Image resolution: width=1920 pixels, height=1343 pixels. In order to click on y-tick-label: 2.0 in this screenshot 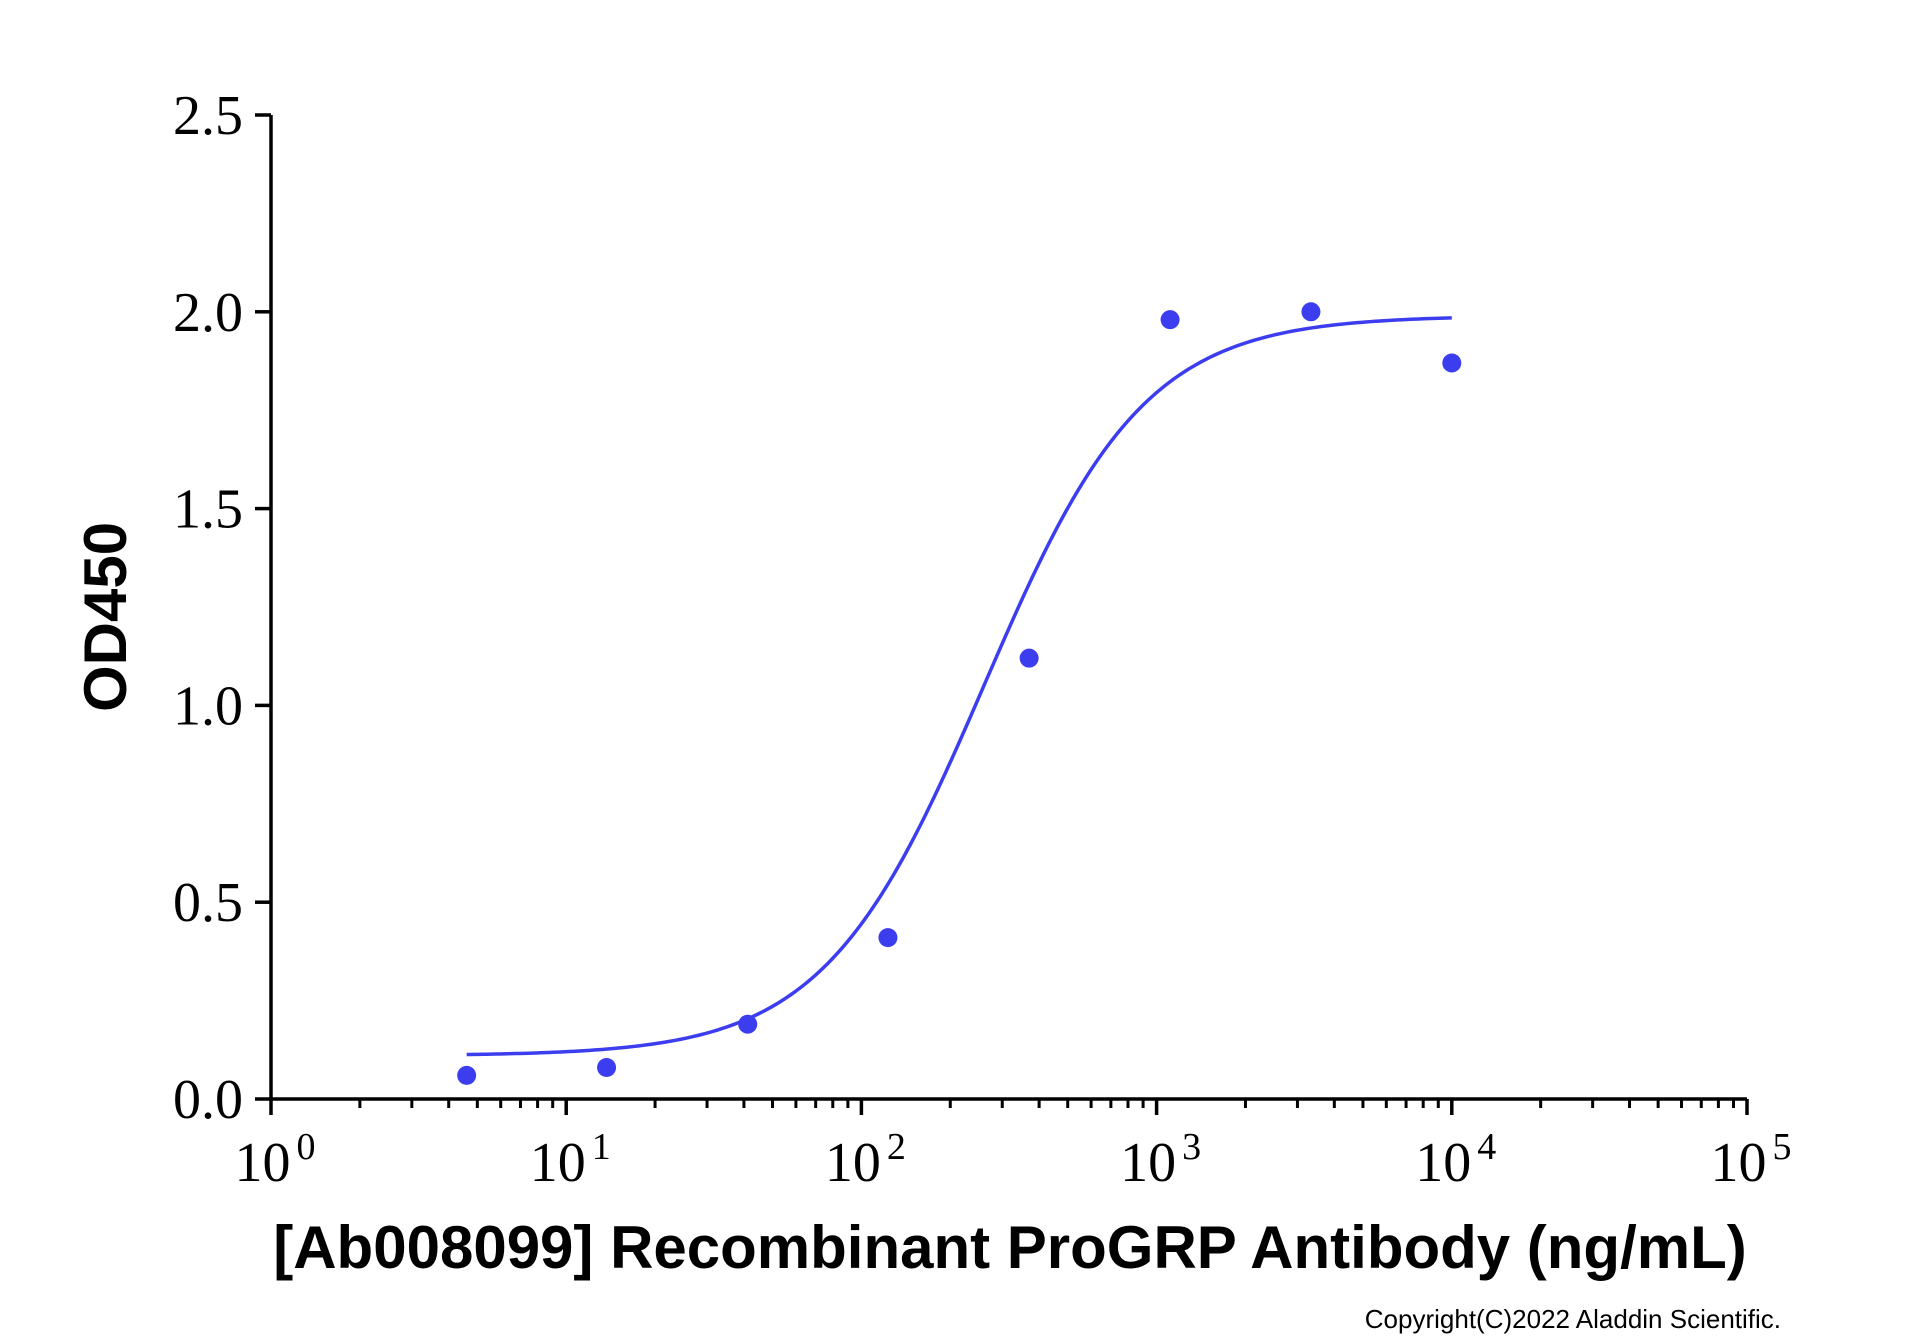, I will do `click(208, 313)`.